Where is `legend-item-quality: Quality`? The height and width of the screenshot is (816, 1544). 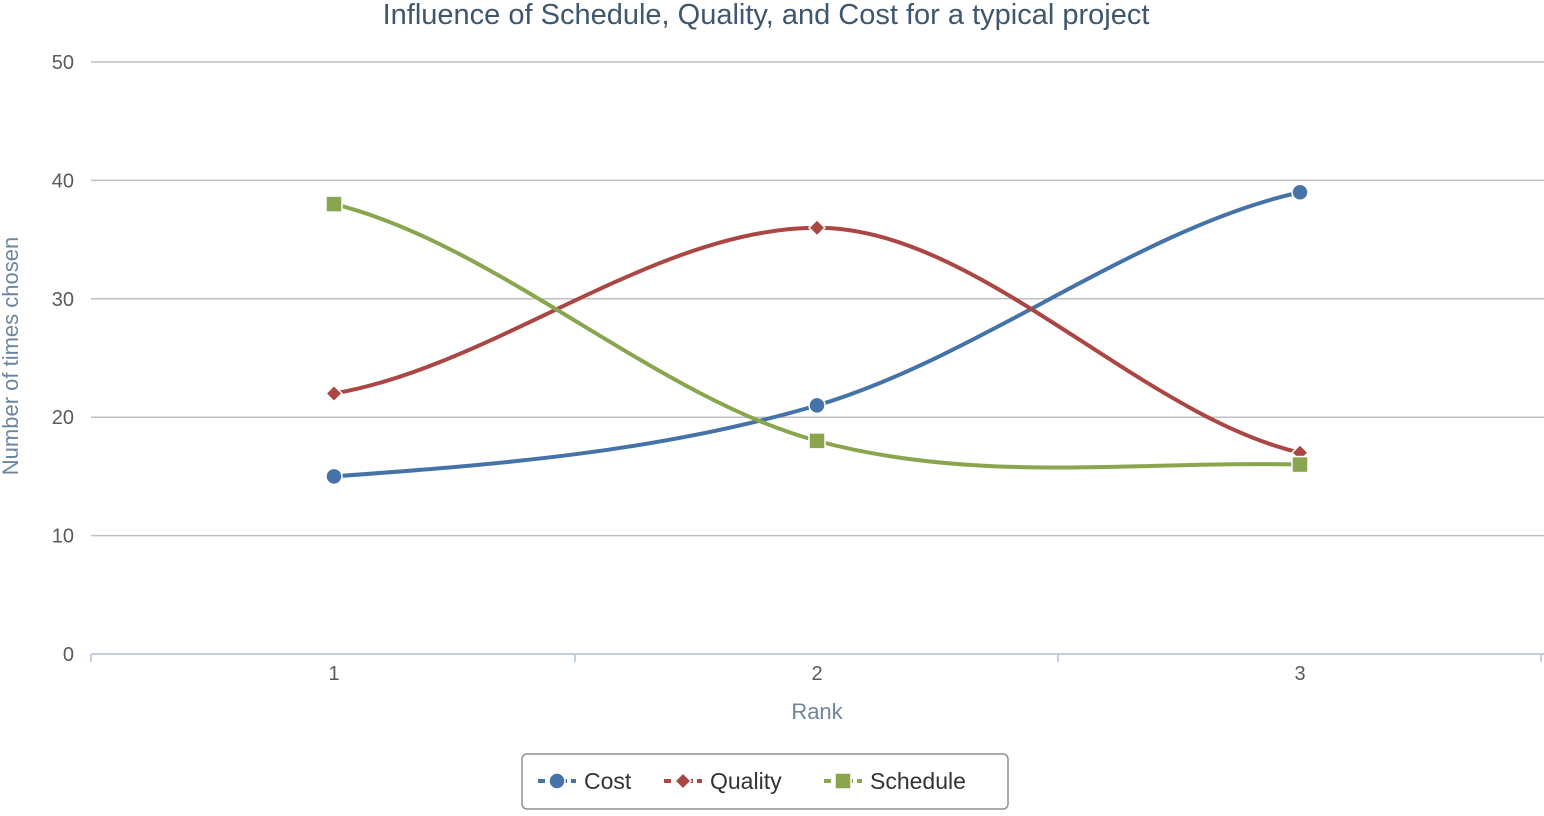 legend-item-quality: Quality is located at coordinates (723, 781).